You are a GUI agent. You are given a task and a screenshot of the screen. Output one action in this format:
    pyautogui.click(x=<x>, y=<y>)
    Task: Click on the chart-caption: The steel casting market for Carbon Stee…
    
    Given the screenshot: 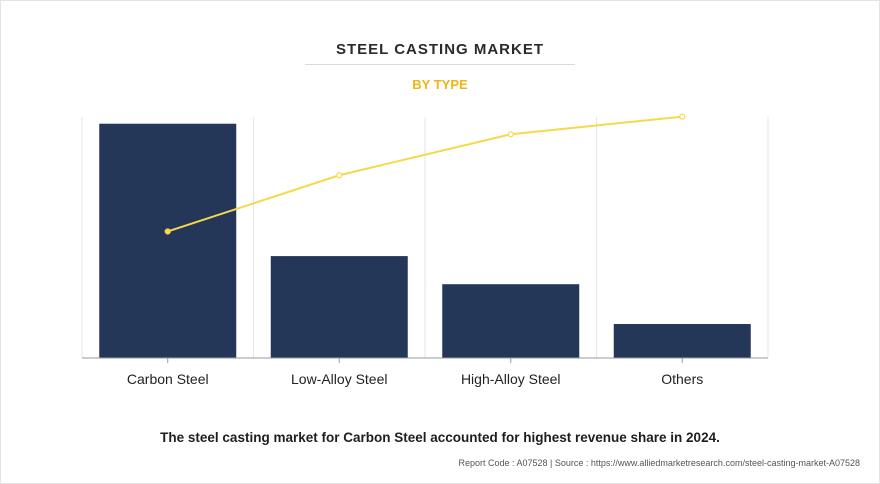 What is the action you would take?
    pyautogui.click(x=440, y=437)
    